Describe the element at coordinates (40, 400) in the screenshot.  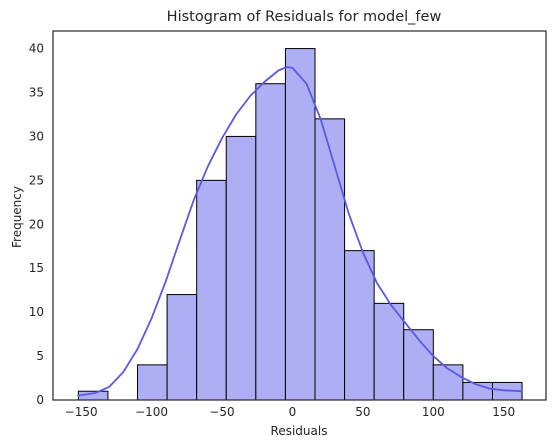
I see `y-tick-label: 0` at that location.